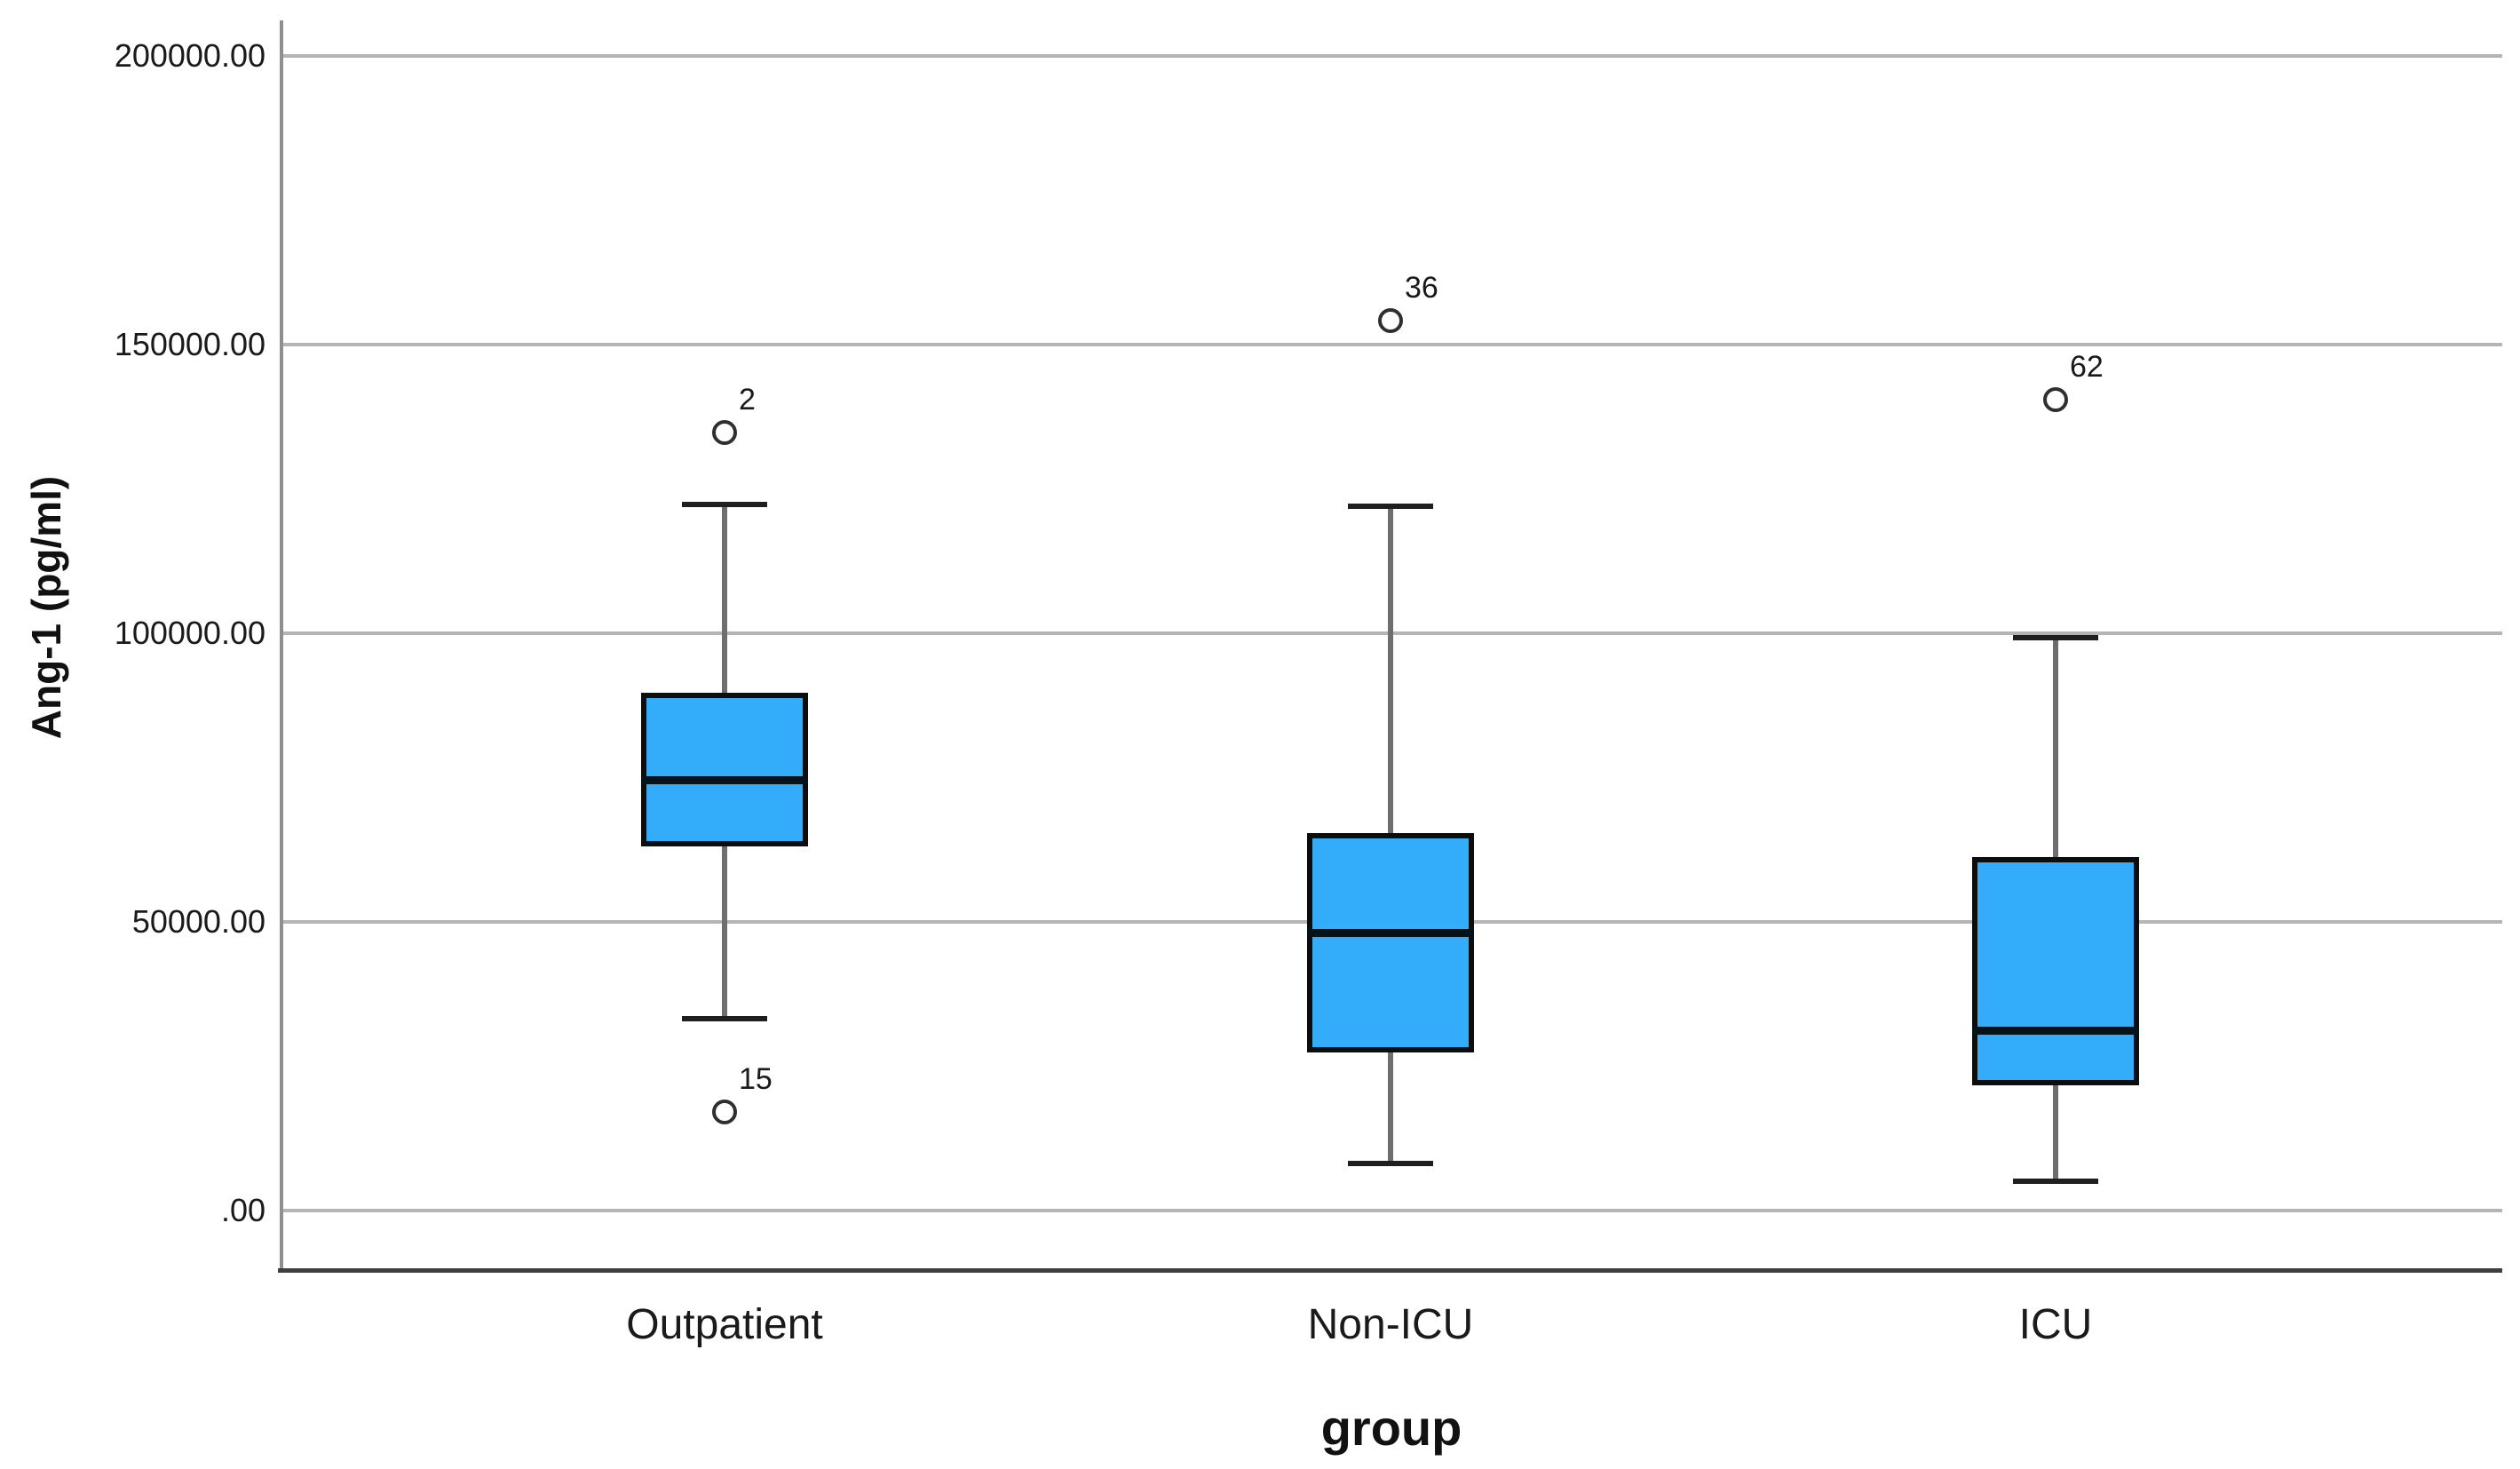 The height and width of the screenshot is (1469, 2520). What do you see at coordinates (1391, 1428) in the screenshot?
I see `x-axis-title: group` at bounding box center [1391, 1428].